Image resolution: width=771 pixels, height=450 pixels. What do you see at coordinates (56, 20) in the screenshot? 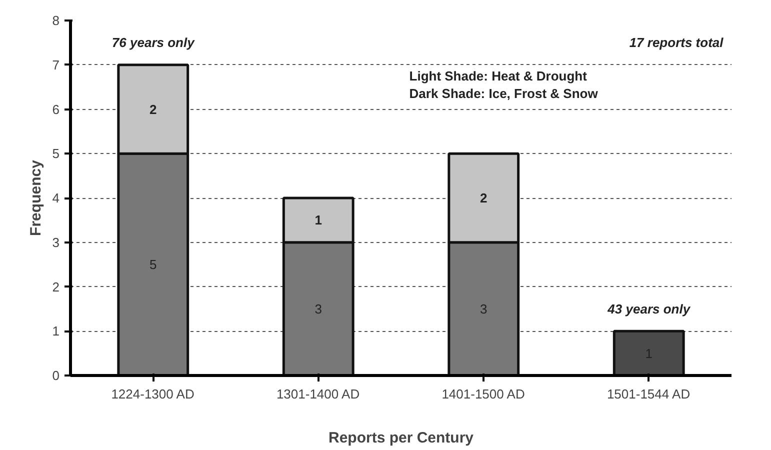
I see `y-tick-label: 8` at bounding box center [56, 20].